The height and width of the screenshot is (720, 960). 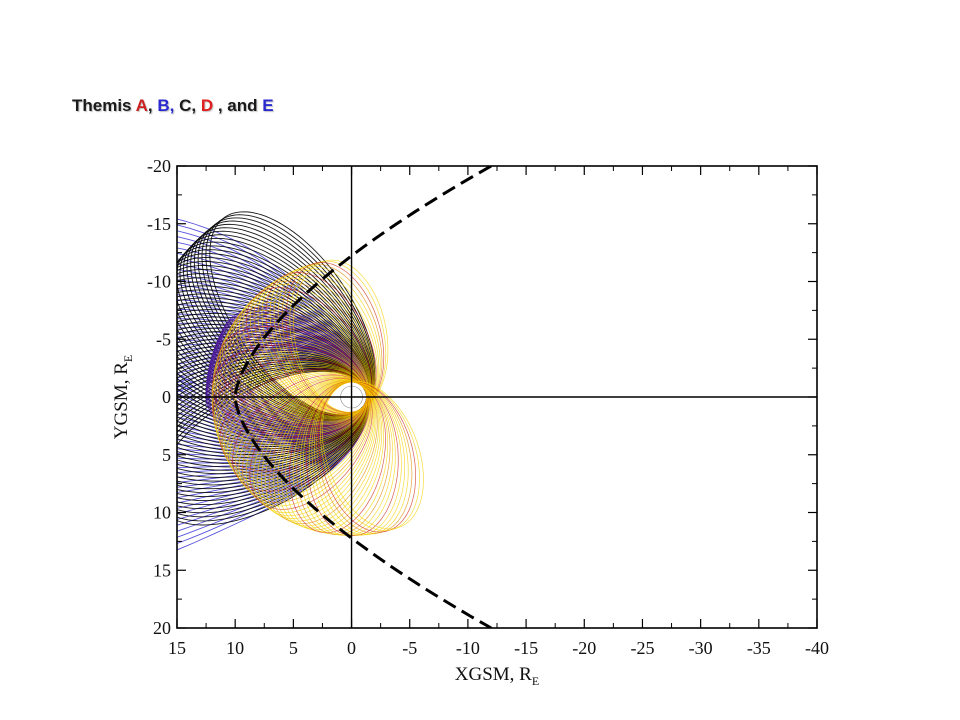 What do you see at coordinates (185, 105) in the screenshot?
I see `title-part: C` at bounding box center [185, 105].